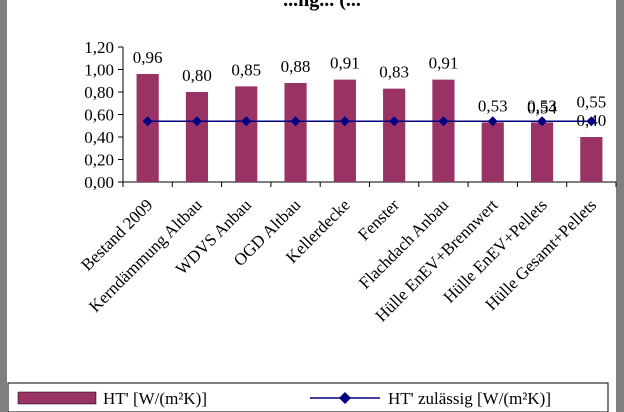 The image size is (624, 412). What do you see at coordinates (620, 206) in the screenshot?
I see `right-border-bar` at bounding box center [620, 206].